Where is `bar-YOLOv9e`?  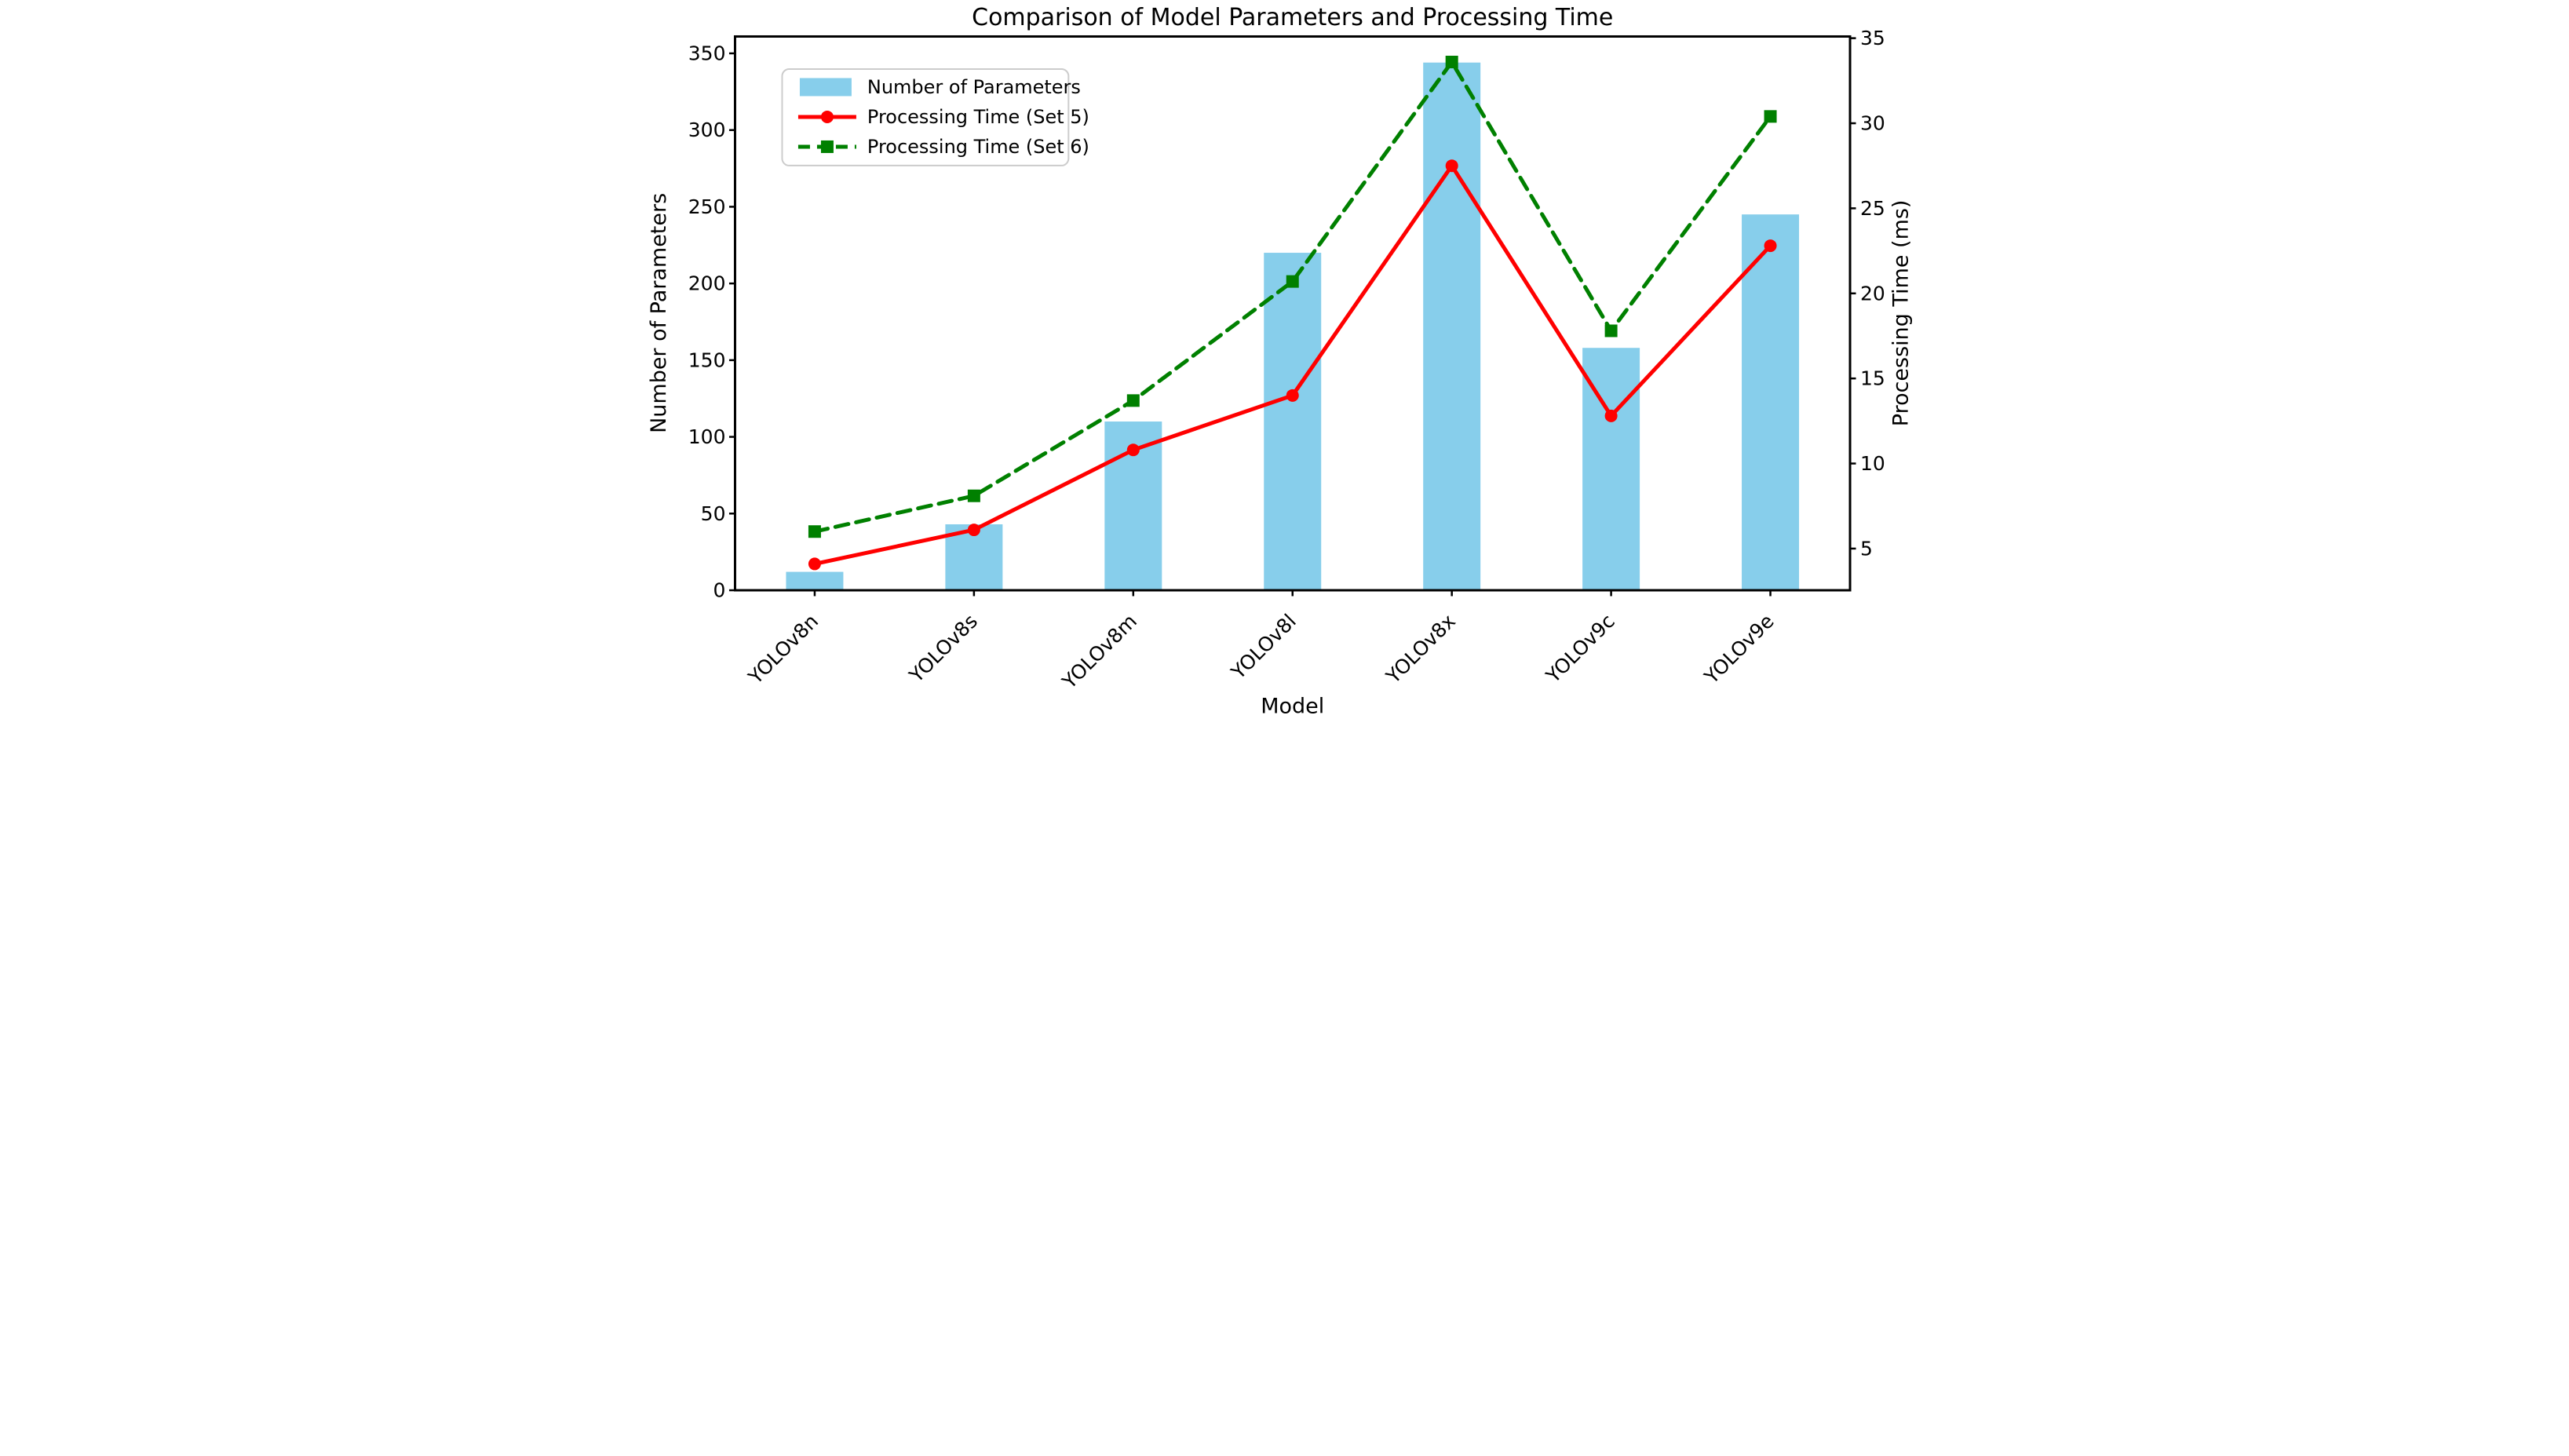 bar-YOLOv9e is located at coordinates (1770, 402).